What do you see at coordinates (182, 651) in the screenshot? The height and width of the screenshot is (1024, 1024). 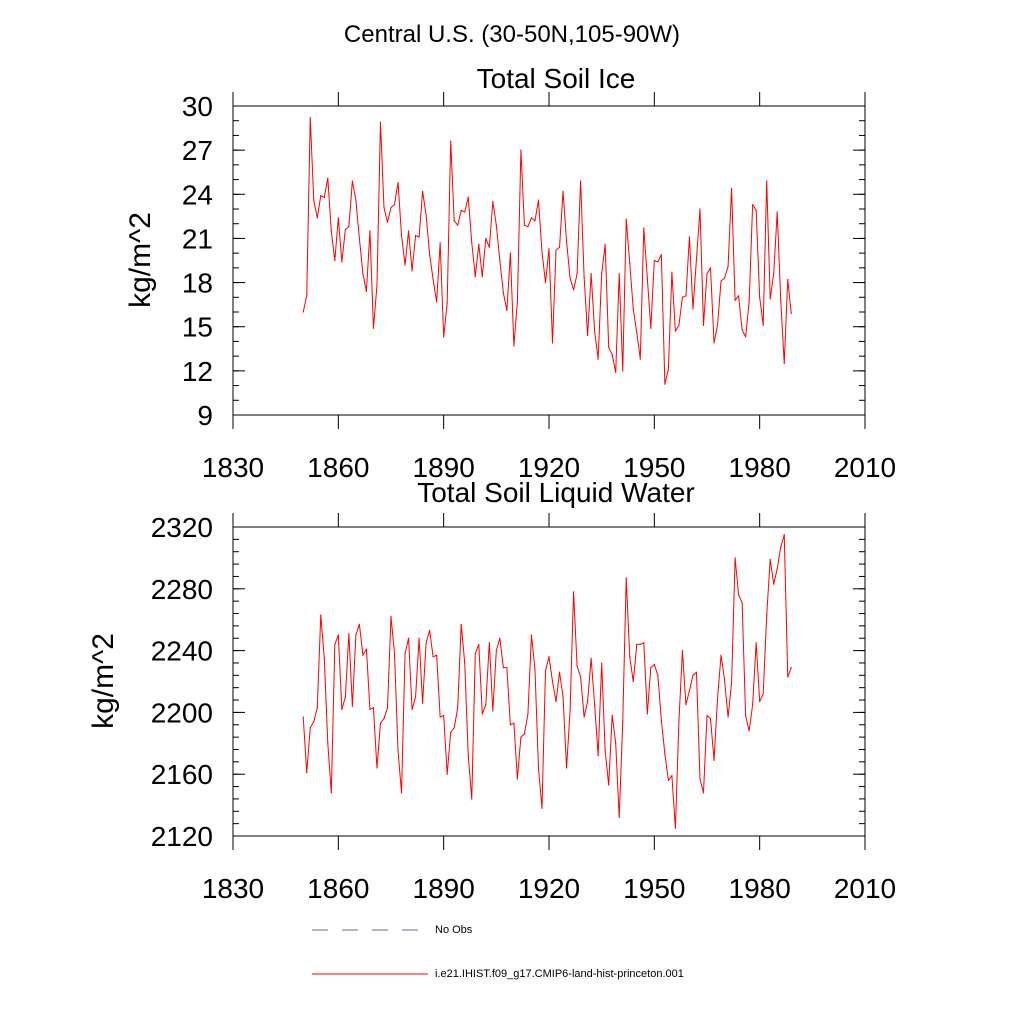 I see `y-tick-label: 2240` at bounding box center [182, 651].